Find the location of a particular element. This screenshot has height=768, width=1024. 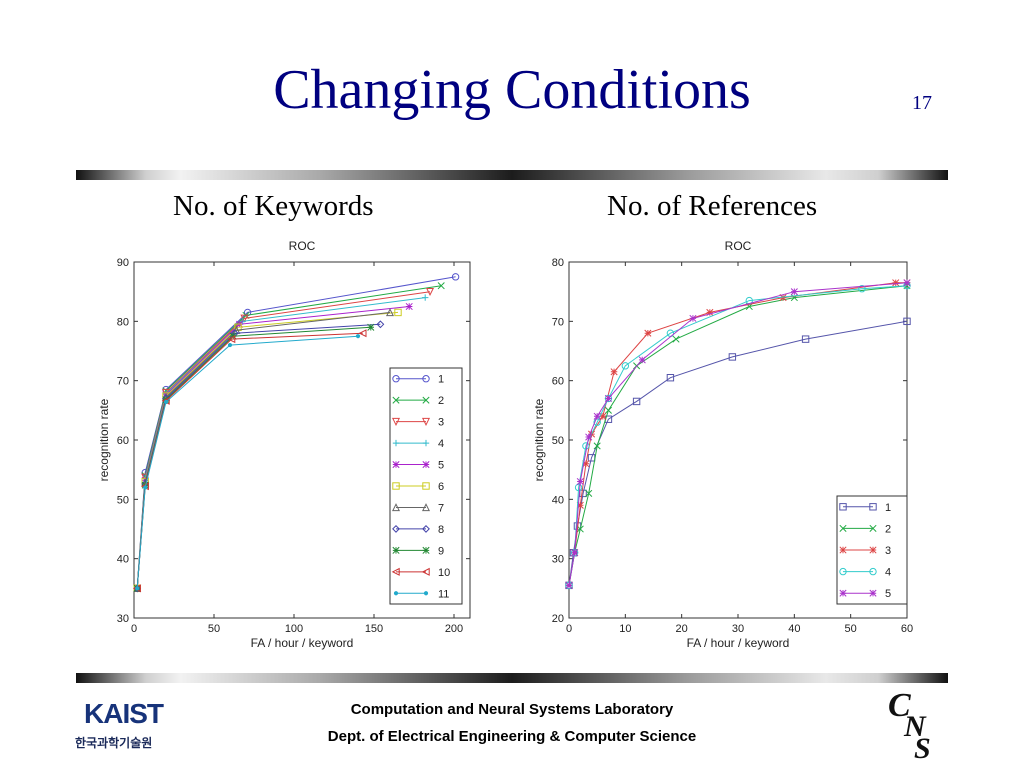

x-tick-label: 10 is located at coordinates (625, 629).